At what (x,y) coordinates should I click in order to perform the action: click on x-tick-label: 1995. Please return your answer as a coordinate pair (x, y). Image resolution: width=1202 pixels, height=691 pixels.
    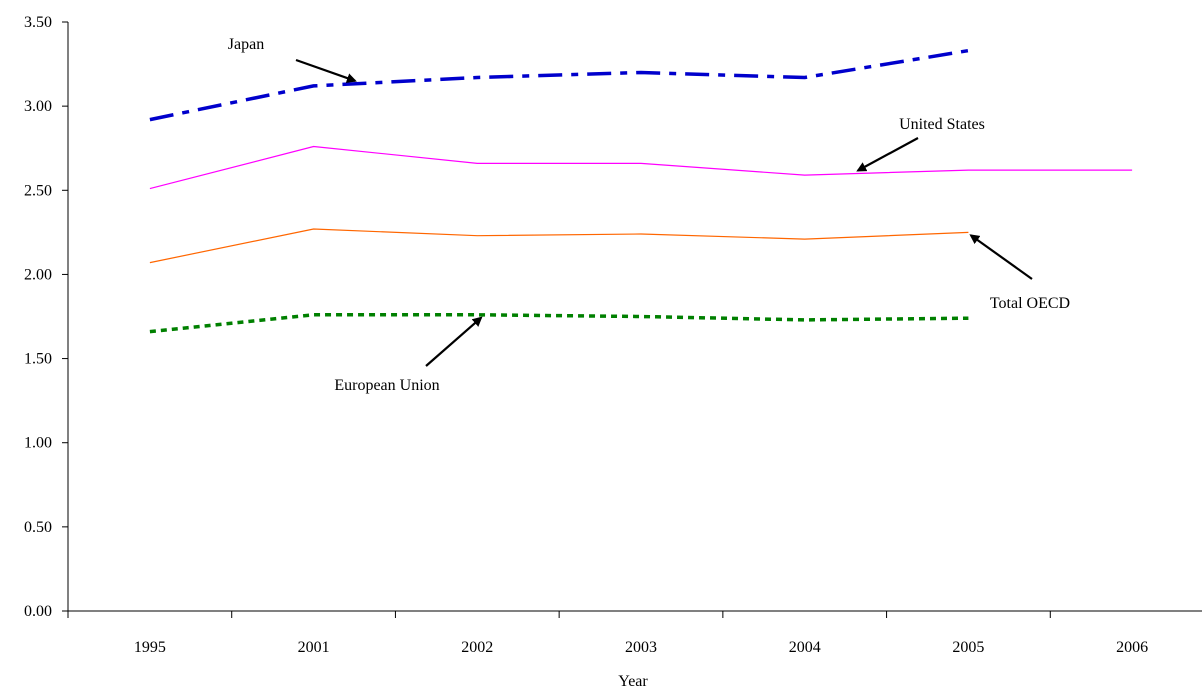
    Looking at the image, I should click on (150, 647).